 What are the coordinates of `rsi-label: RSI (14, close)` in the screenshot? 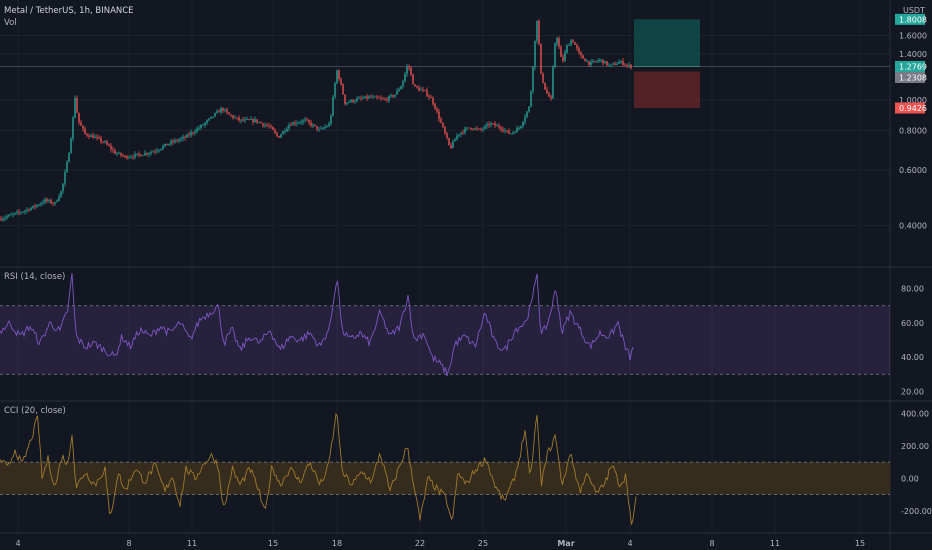 It's located at (35, 277).